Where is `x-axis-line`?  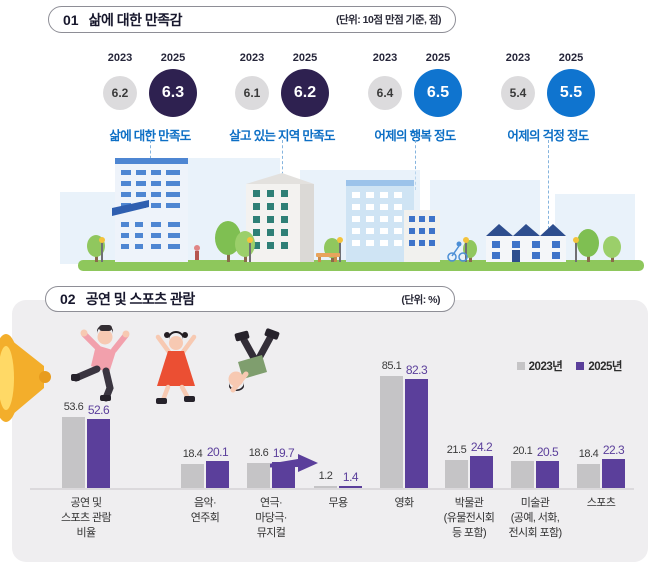 x-axis-line is located at coordinates (332, 489).